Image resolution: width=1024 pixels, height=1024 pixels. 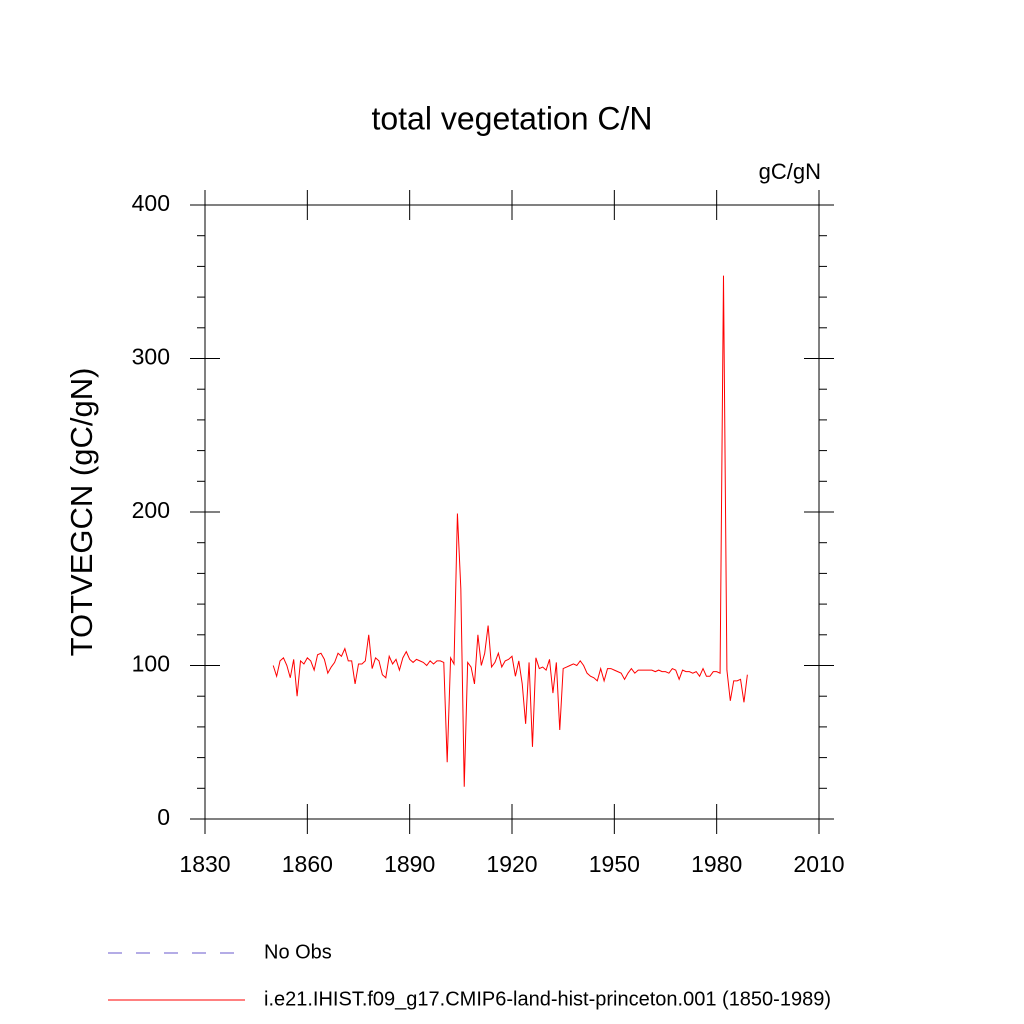 What do you see at coordinates (790, 171) in the screenshot?
I see `units-label: gC/gN` at bounding box center [790, 171].